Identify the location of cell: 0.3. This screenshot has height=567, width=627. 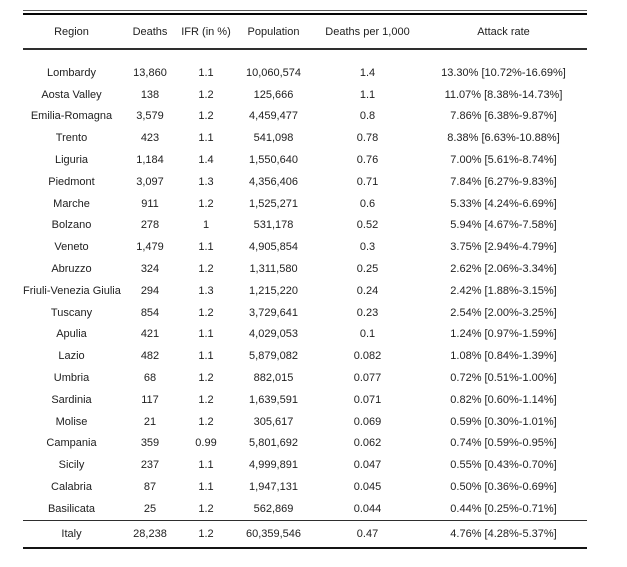
(367, 247).